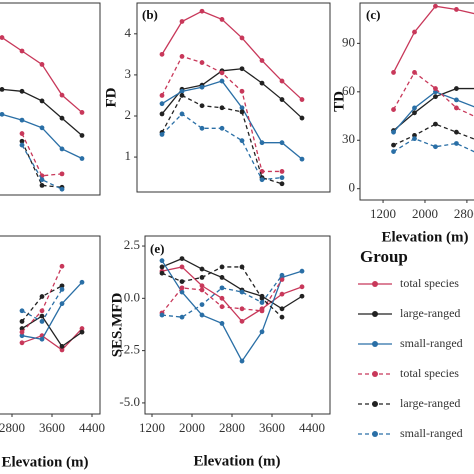 This screenshot has height=474, width=474. I want to click on y-tick-label: 2.5, so click(132, 244).